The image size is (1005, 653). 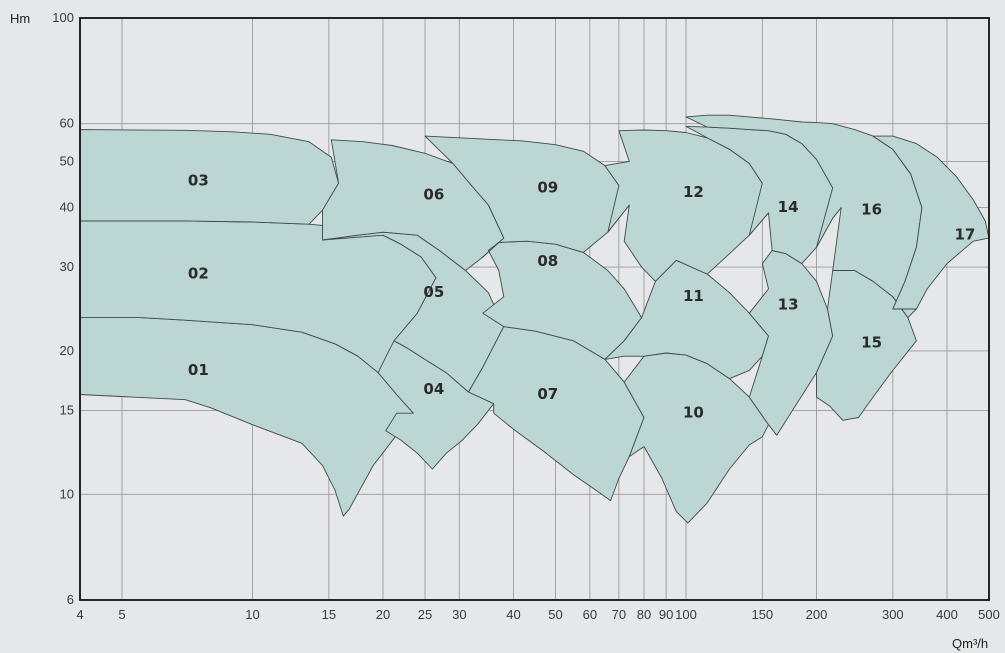 What do you see at coordinates (871, 210) in the screenshot?
I see `region-label-16: 16` at bounding box center [871, 210].